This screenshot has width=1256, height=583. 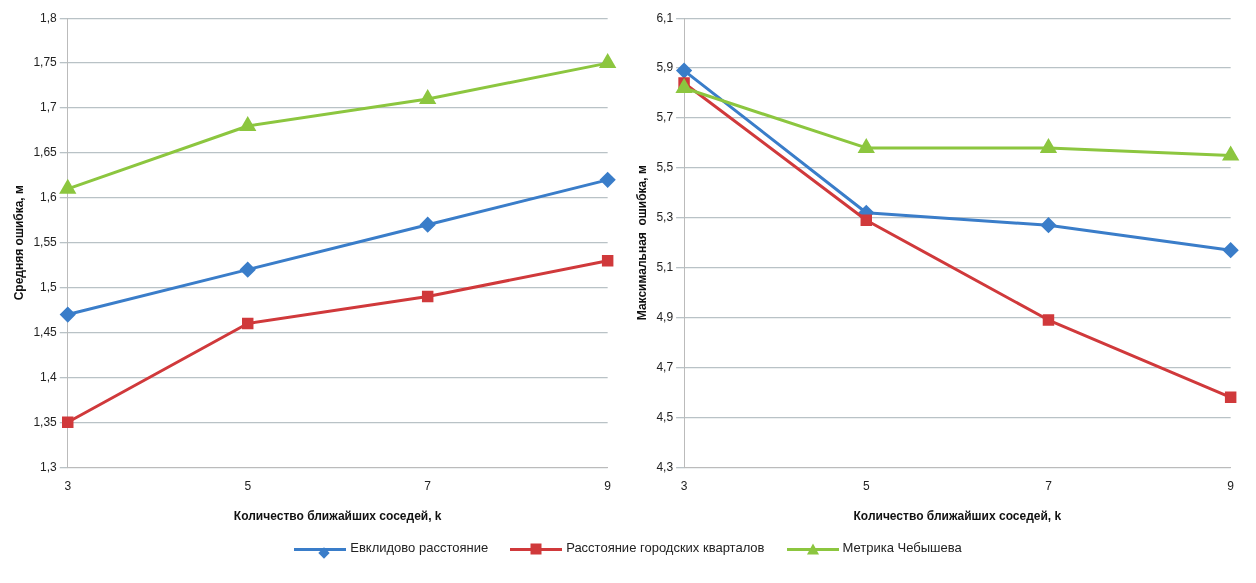 I want to click on y-tick-label: 1,5, so click(x=49, y=286).